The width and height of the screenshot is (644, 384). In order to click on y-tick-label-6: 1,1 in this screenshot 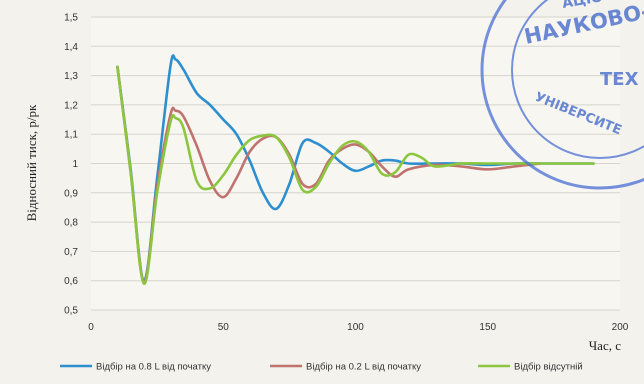, I will do `click(71, 135)`.